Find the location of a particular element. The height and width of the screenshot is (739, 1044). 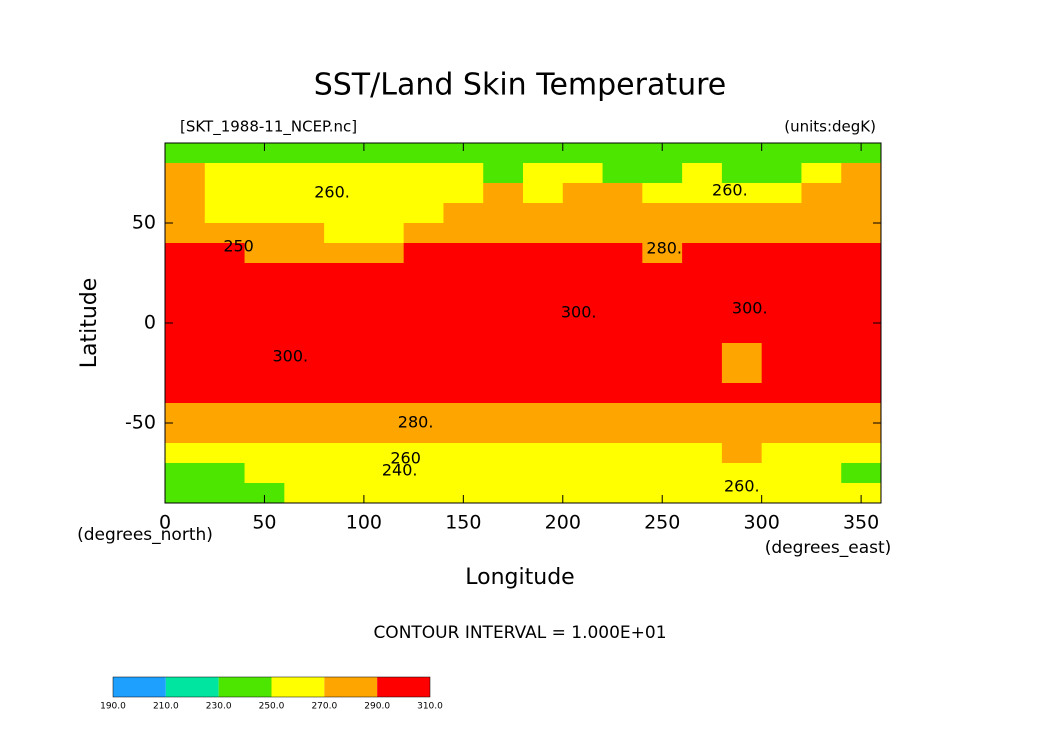

colorbar-label: 230.0 is located at coordinates (219, 707).